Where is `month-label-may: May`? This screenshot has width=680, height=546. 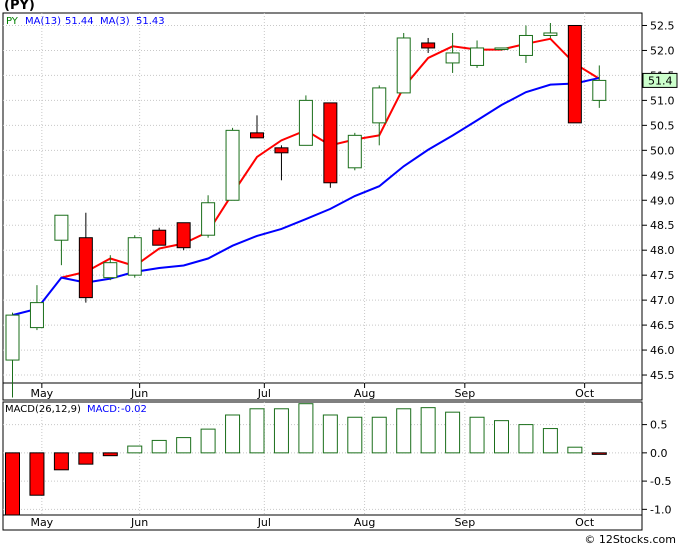 month-label-may: May is located at coordinates (41, 393).